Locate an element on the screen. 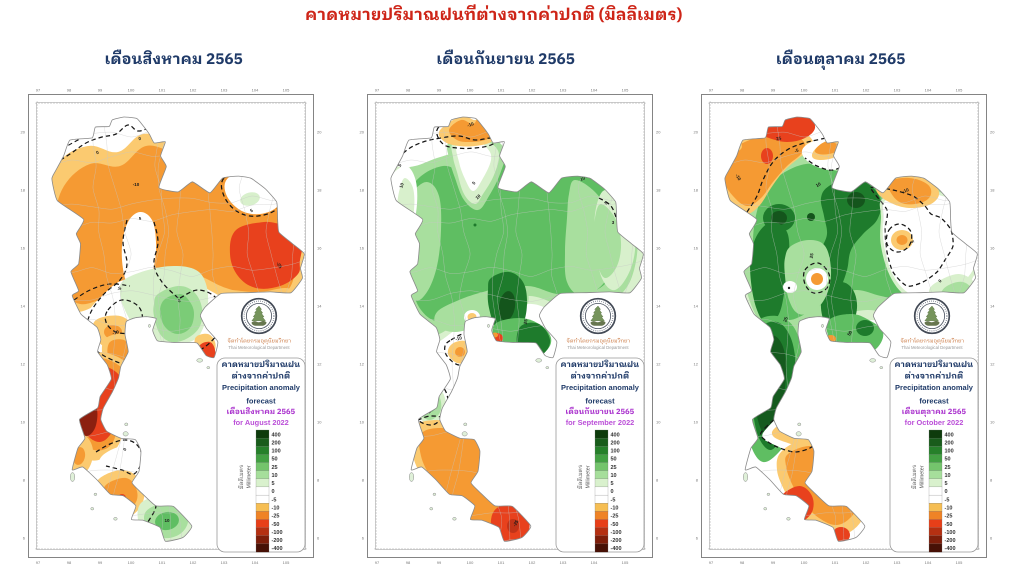 The height and width of the screenshot is (576, 1024). svg-text: for August 2022 is located at coordinates (261, 422).